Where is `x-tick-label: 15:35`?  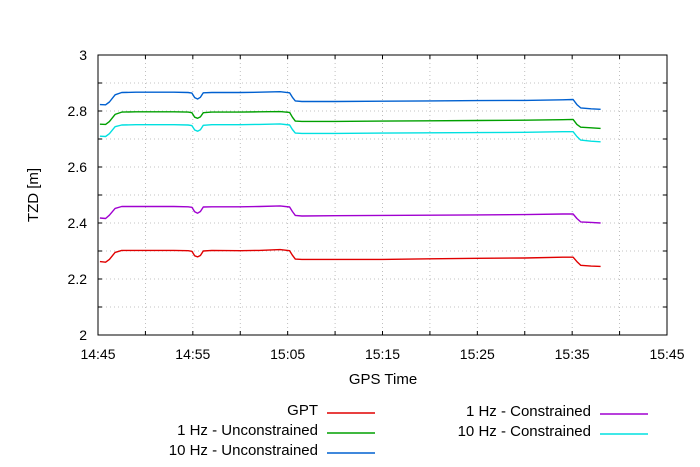
x-tick-label: 15:35 is located at coordinates (572, 354).